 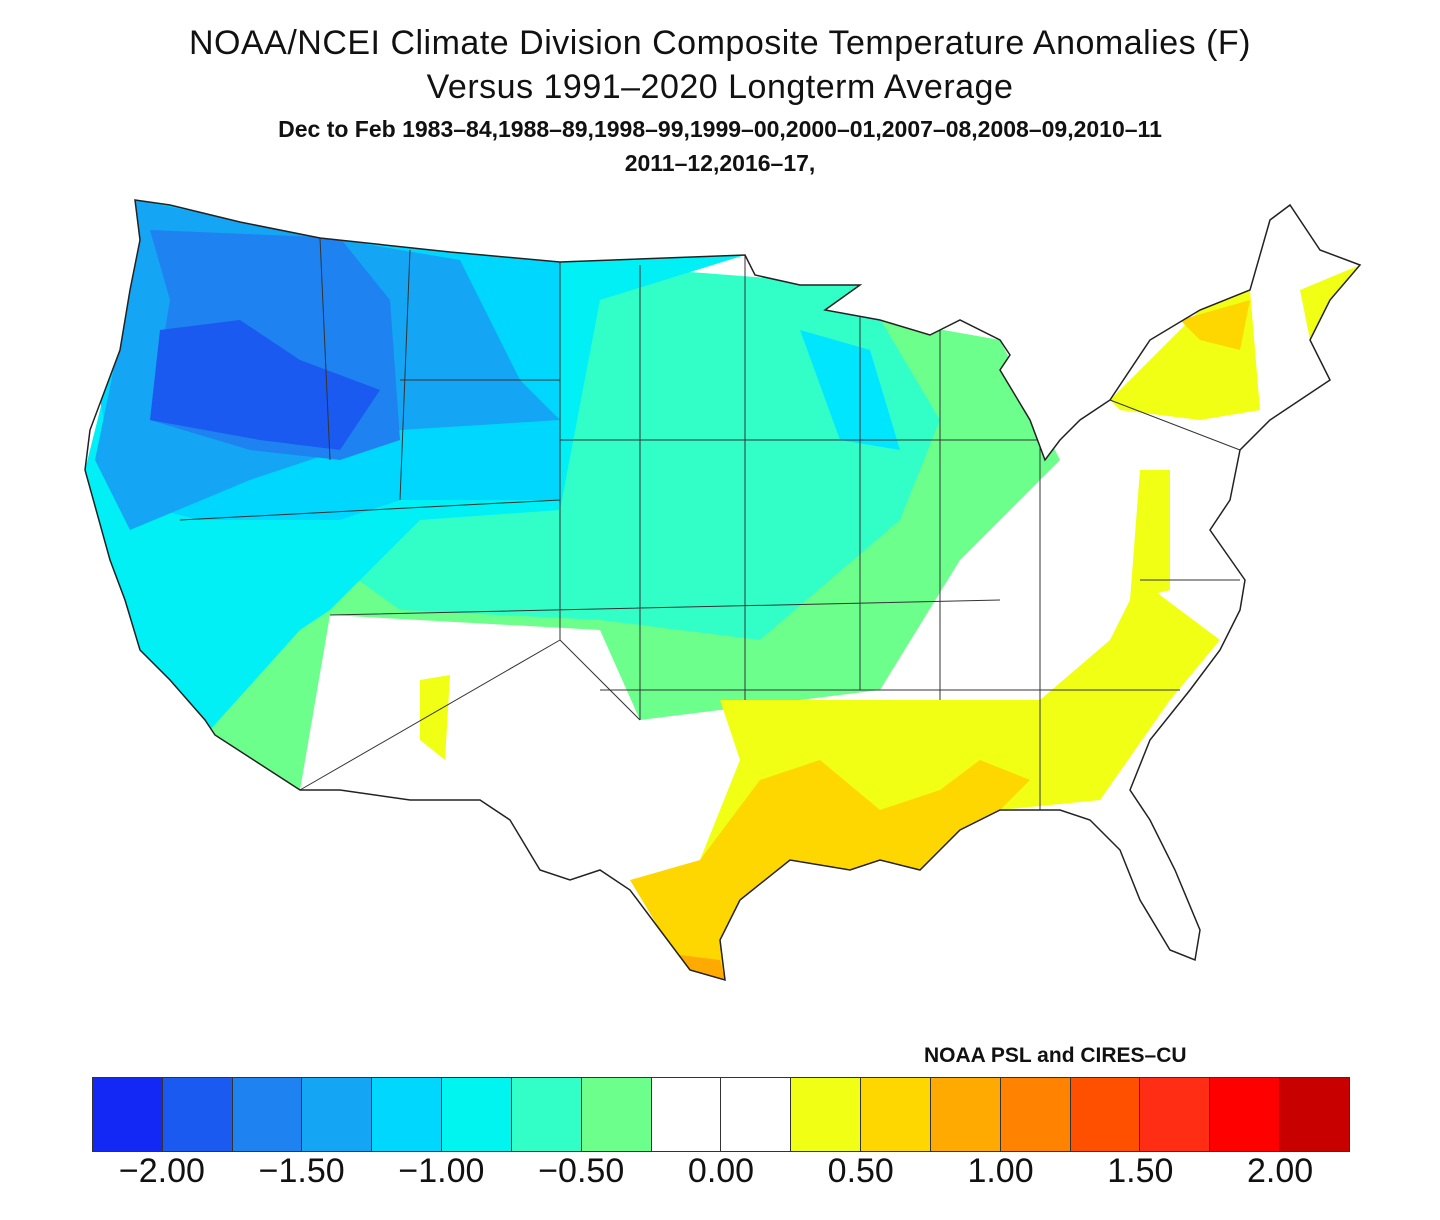 I want to click on anomaly-region-minus-1.0-wi, so click(x=850, y=390).